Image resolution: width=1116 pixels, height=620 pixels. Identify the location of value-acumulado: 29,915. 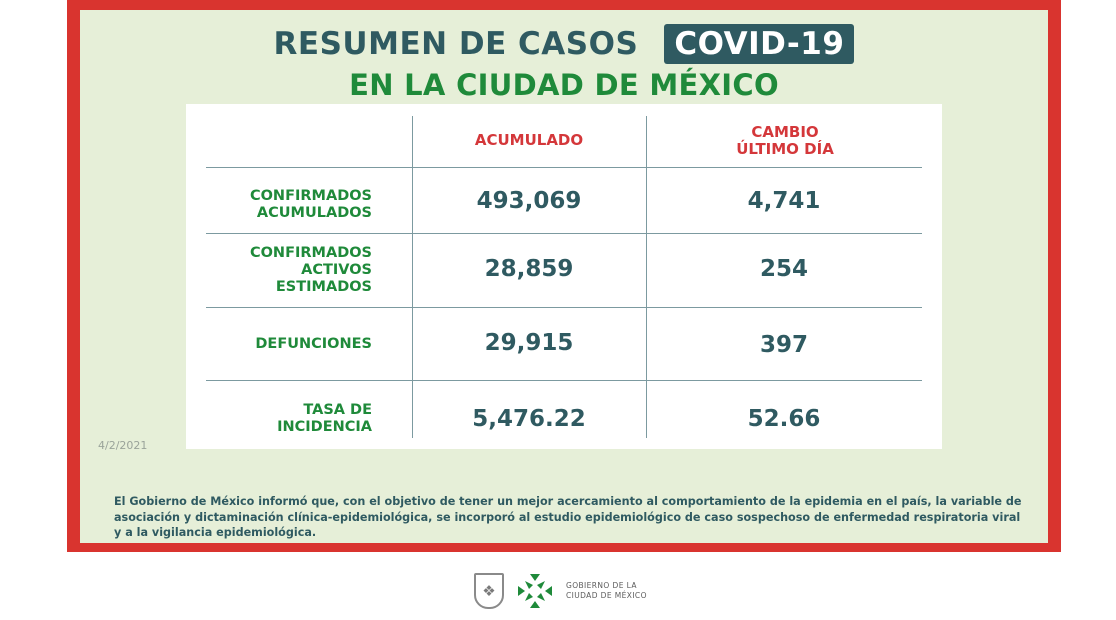
(529, 343).